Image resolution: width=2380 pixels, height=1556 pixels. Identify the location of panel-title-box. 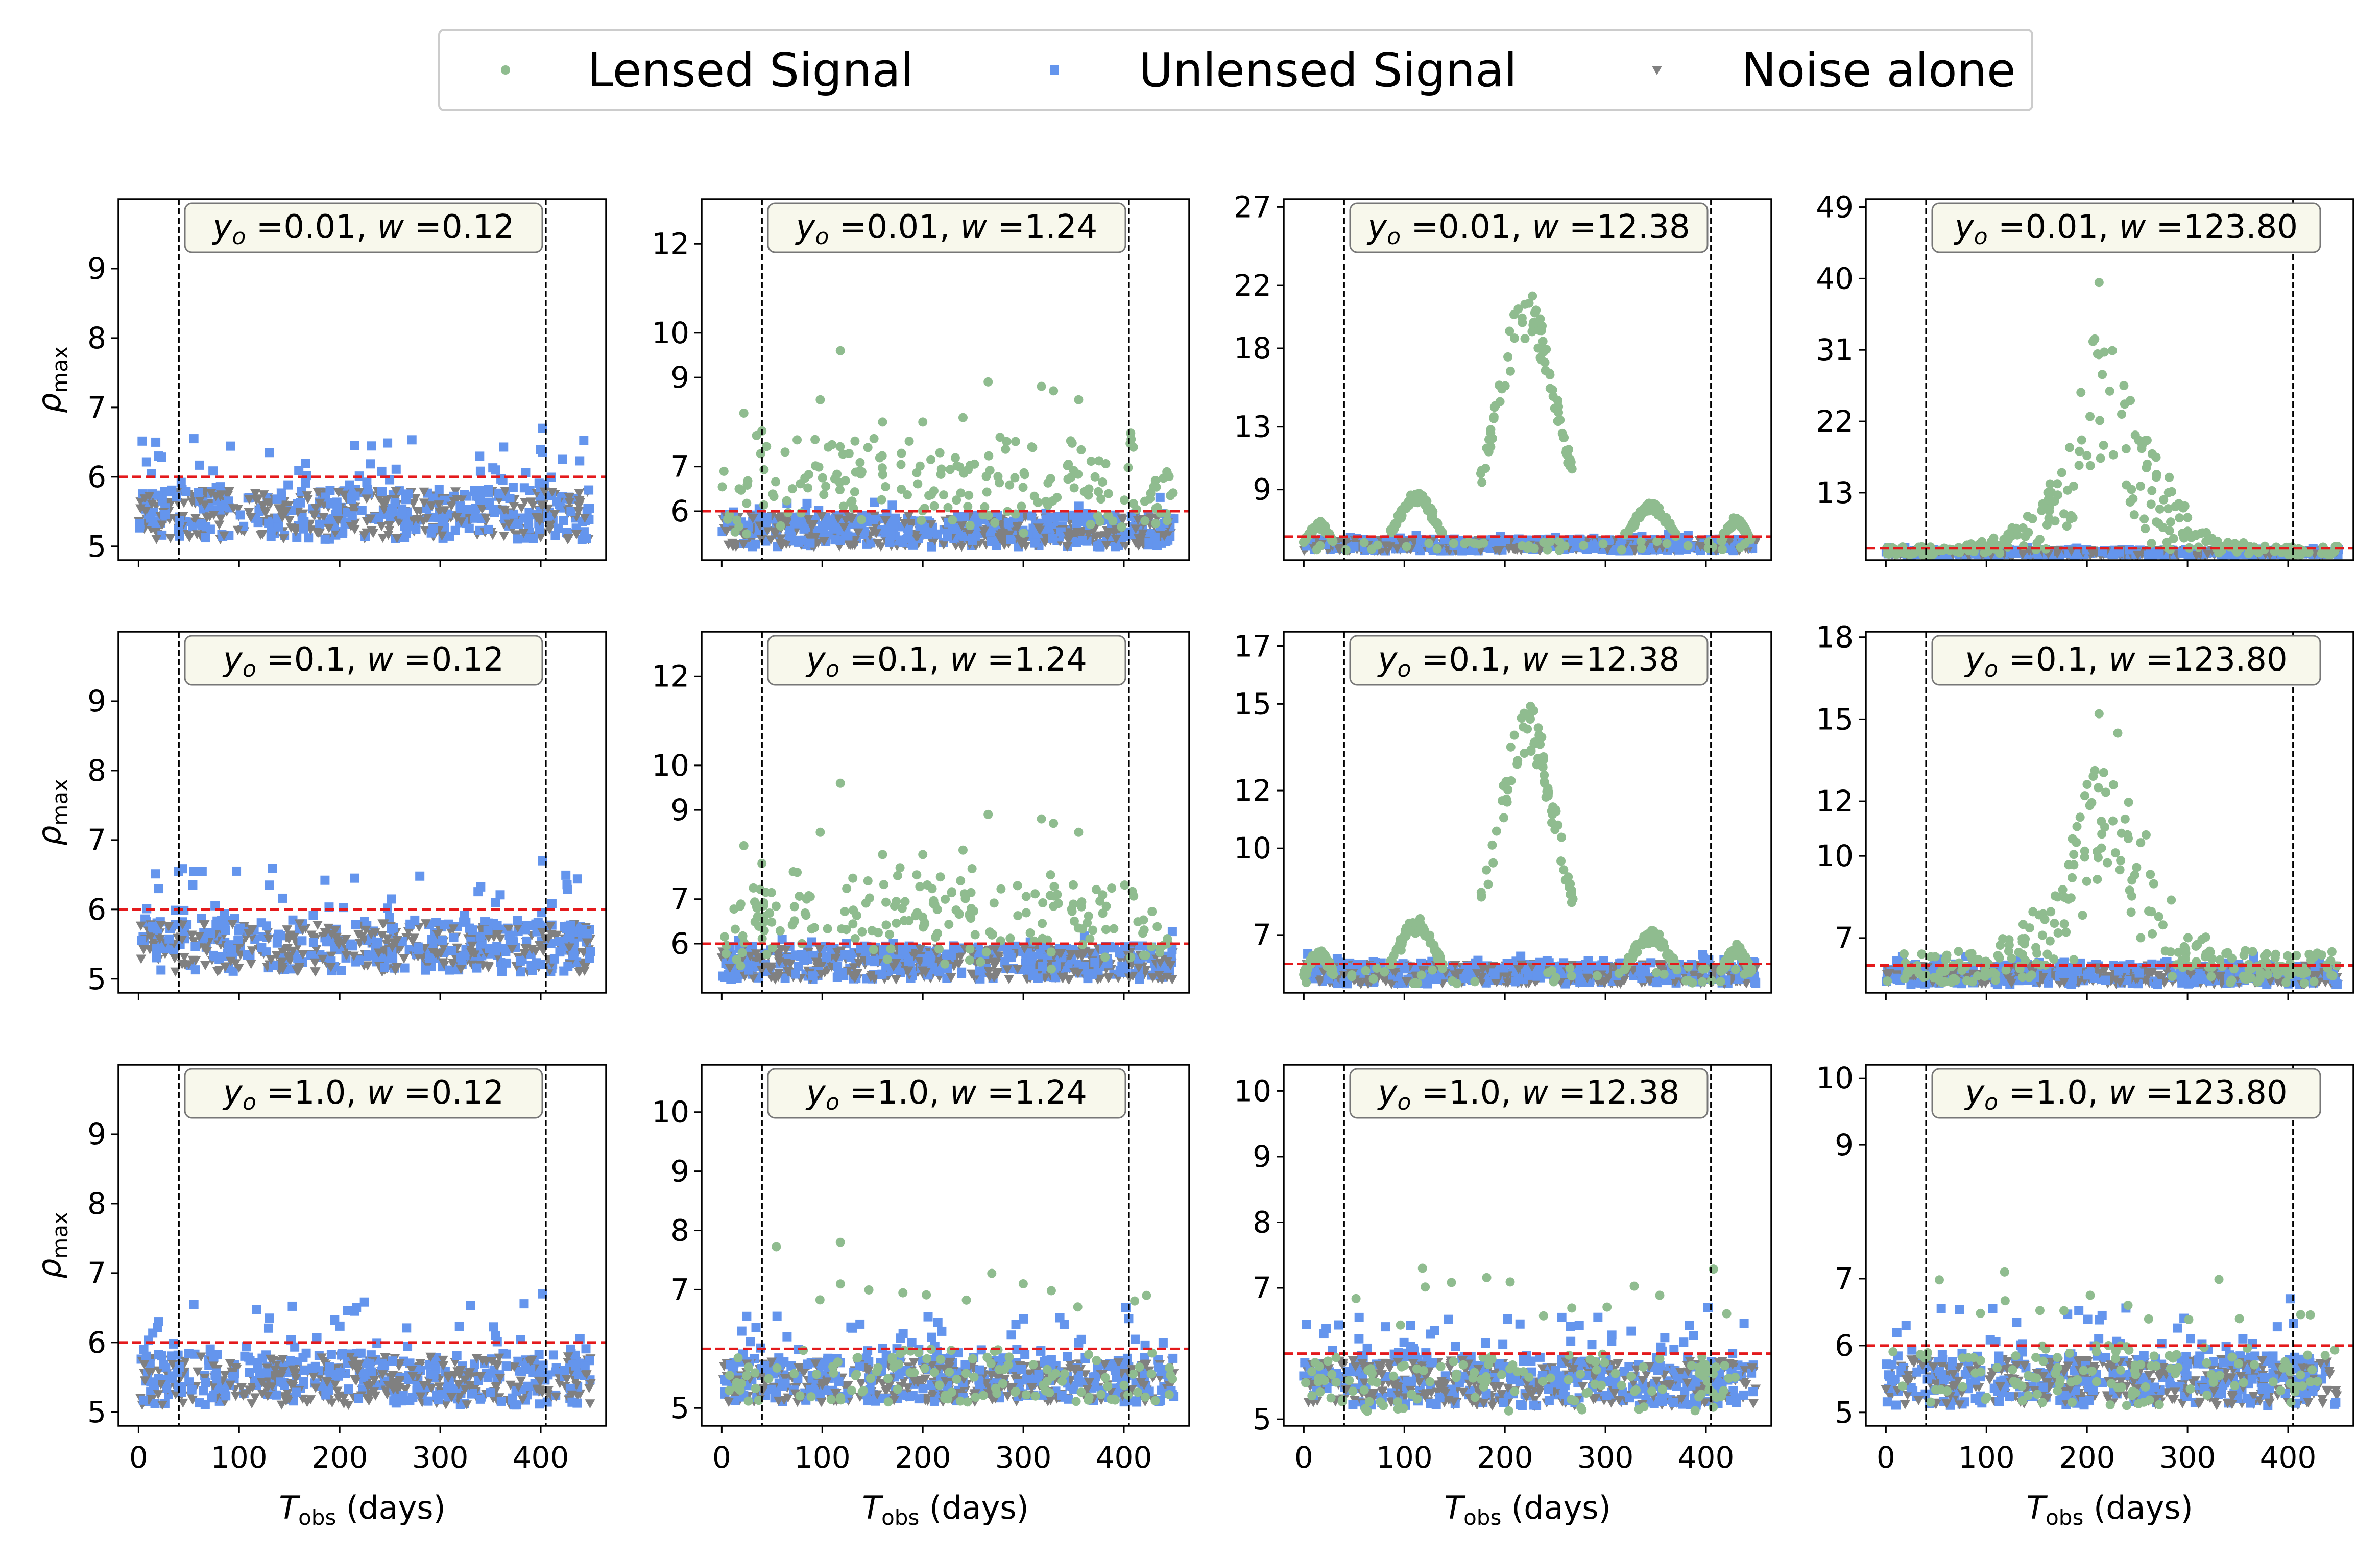
(946, 228).